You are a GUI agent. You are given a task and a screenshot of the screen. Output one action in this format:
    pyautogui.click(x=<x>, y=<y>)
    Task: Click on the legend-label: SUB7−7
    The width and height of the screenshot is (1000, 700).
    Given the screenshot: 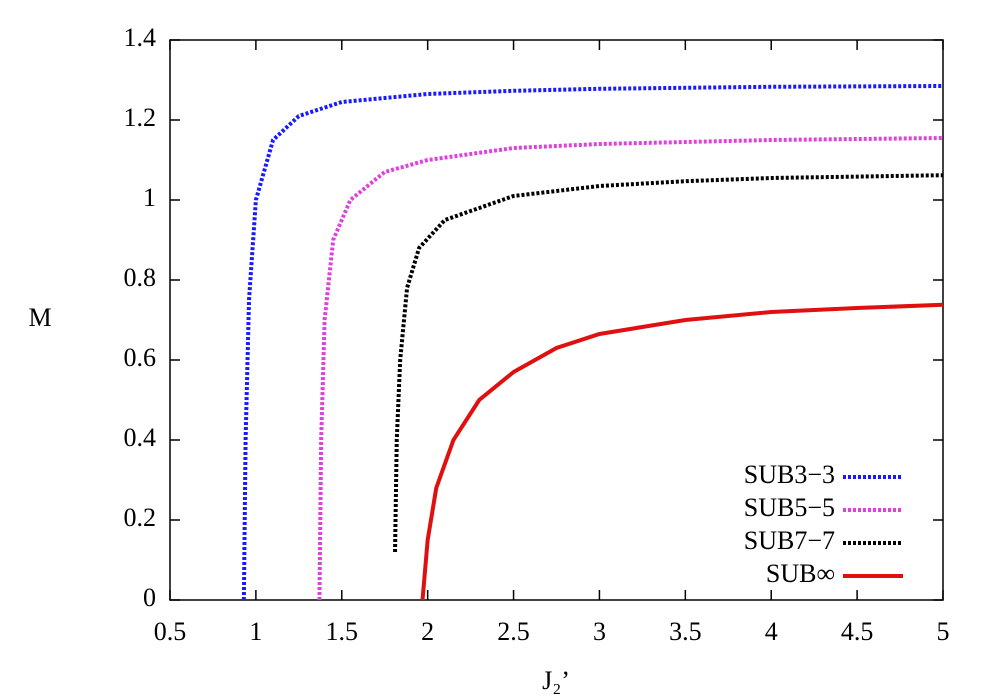 What is the action you would take?
    pyautogui.click(x=789, y=540)
    